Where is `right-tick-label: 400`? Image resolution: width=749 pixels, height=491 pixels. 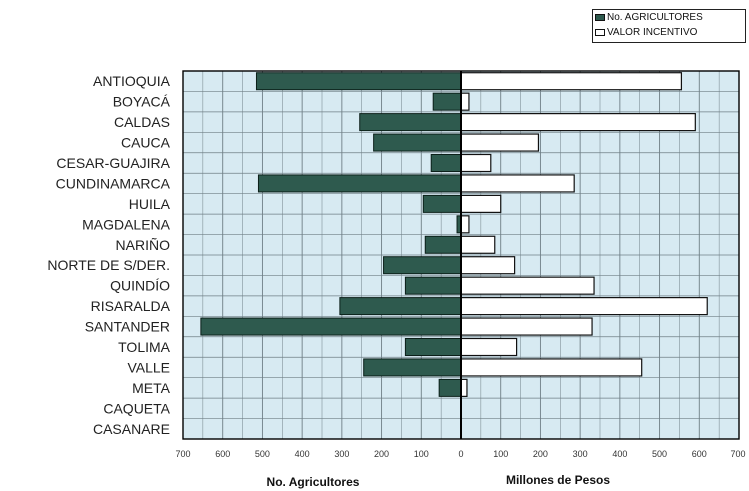
right-tick-label: 400 is located at coordinates (619, 454).